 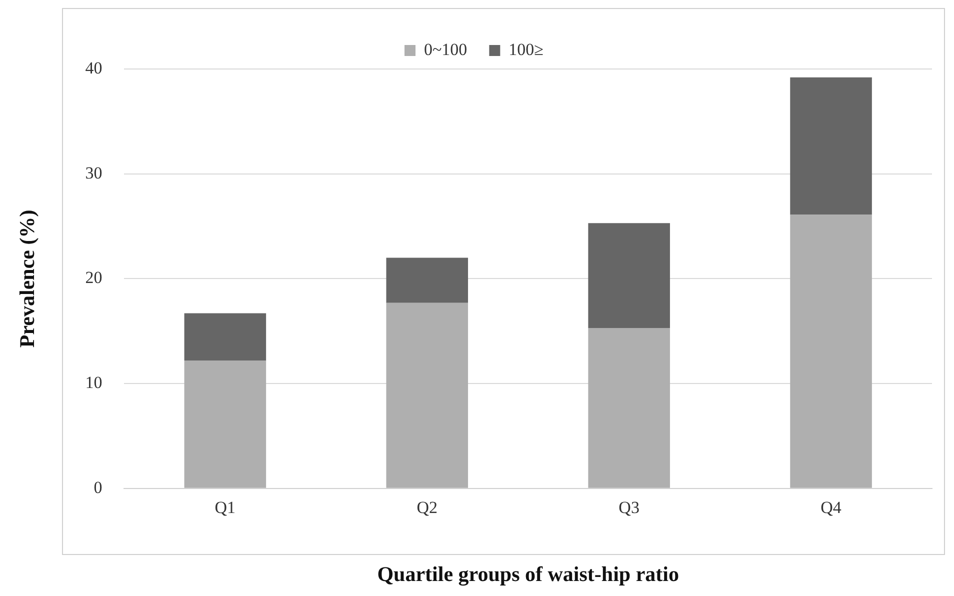 I want to click on y-axis-title: Prevalence (%), so click(x=27, y=279).